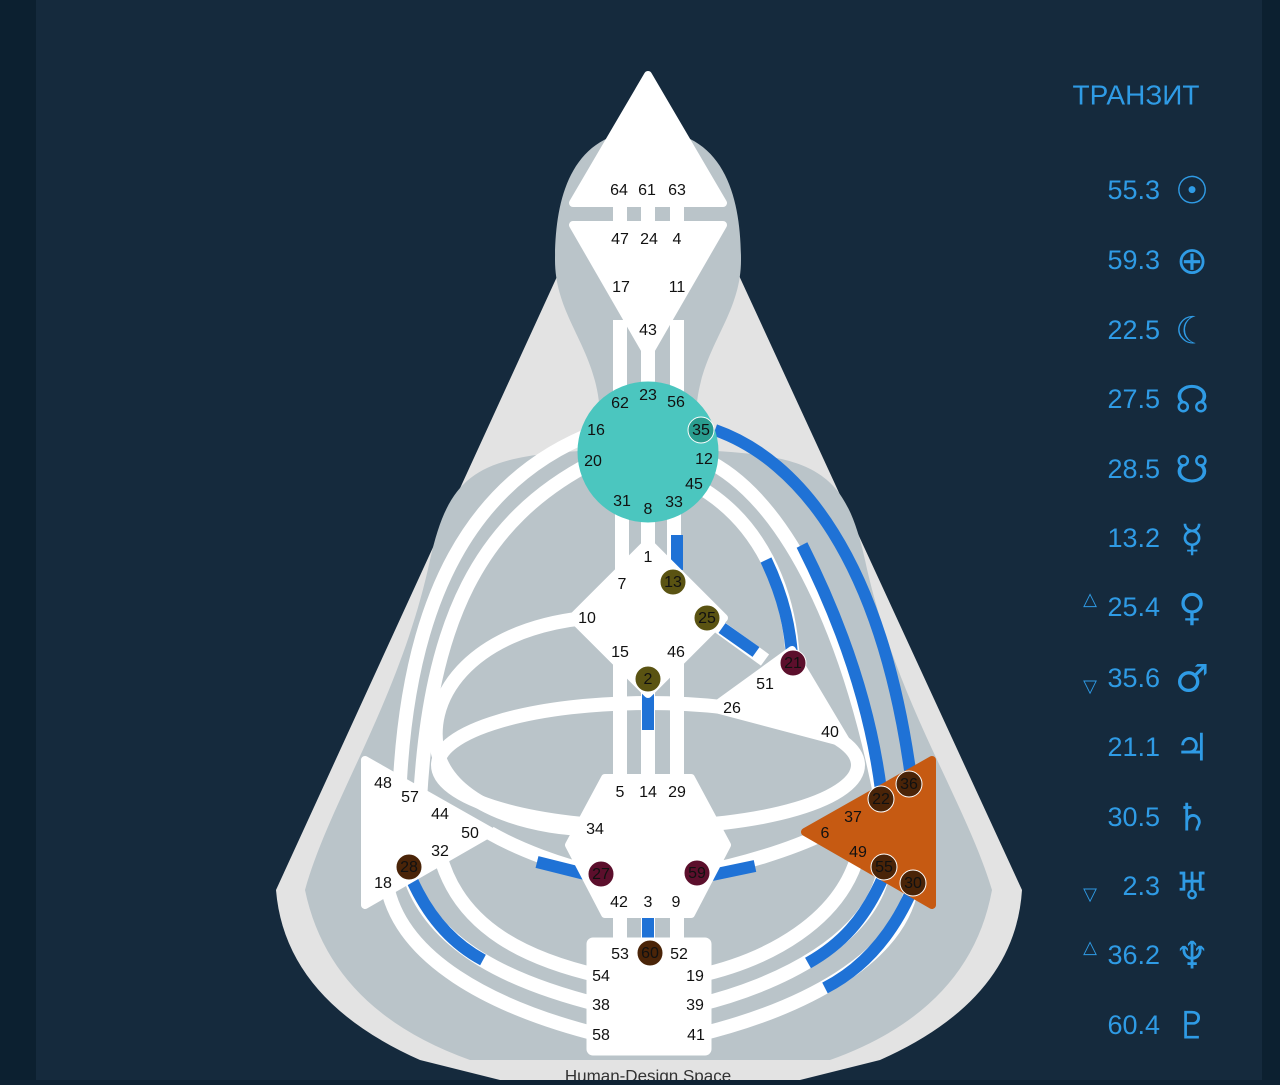  I want to click on channel-12-22-active, so click(841, 666).